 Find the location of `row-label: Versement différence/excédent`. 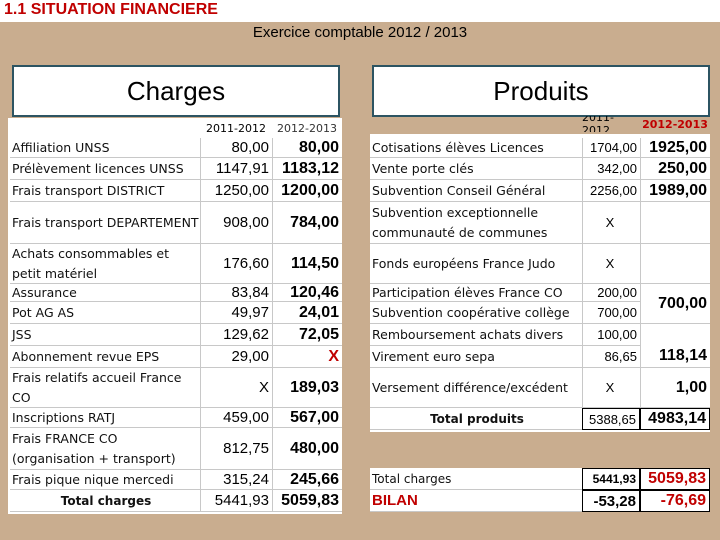

row-label: Versement différence/excédent is located at coordinates (476, 388).